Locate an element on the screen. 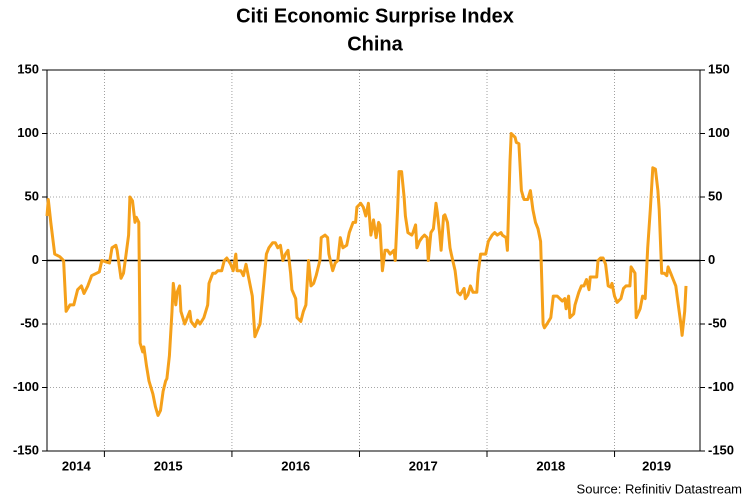 Image resolution: width=750 pixels, height=500 pixels. y2-tick-label: -50 is located at coordinates (717, 322).